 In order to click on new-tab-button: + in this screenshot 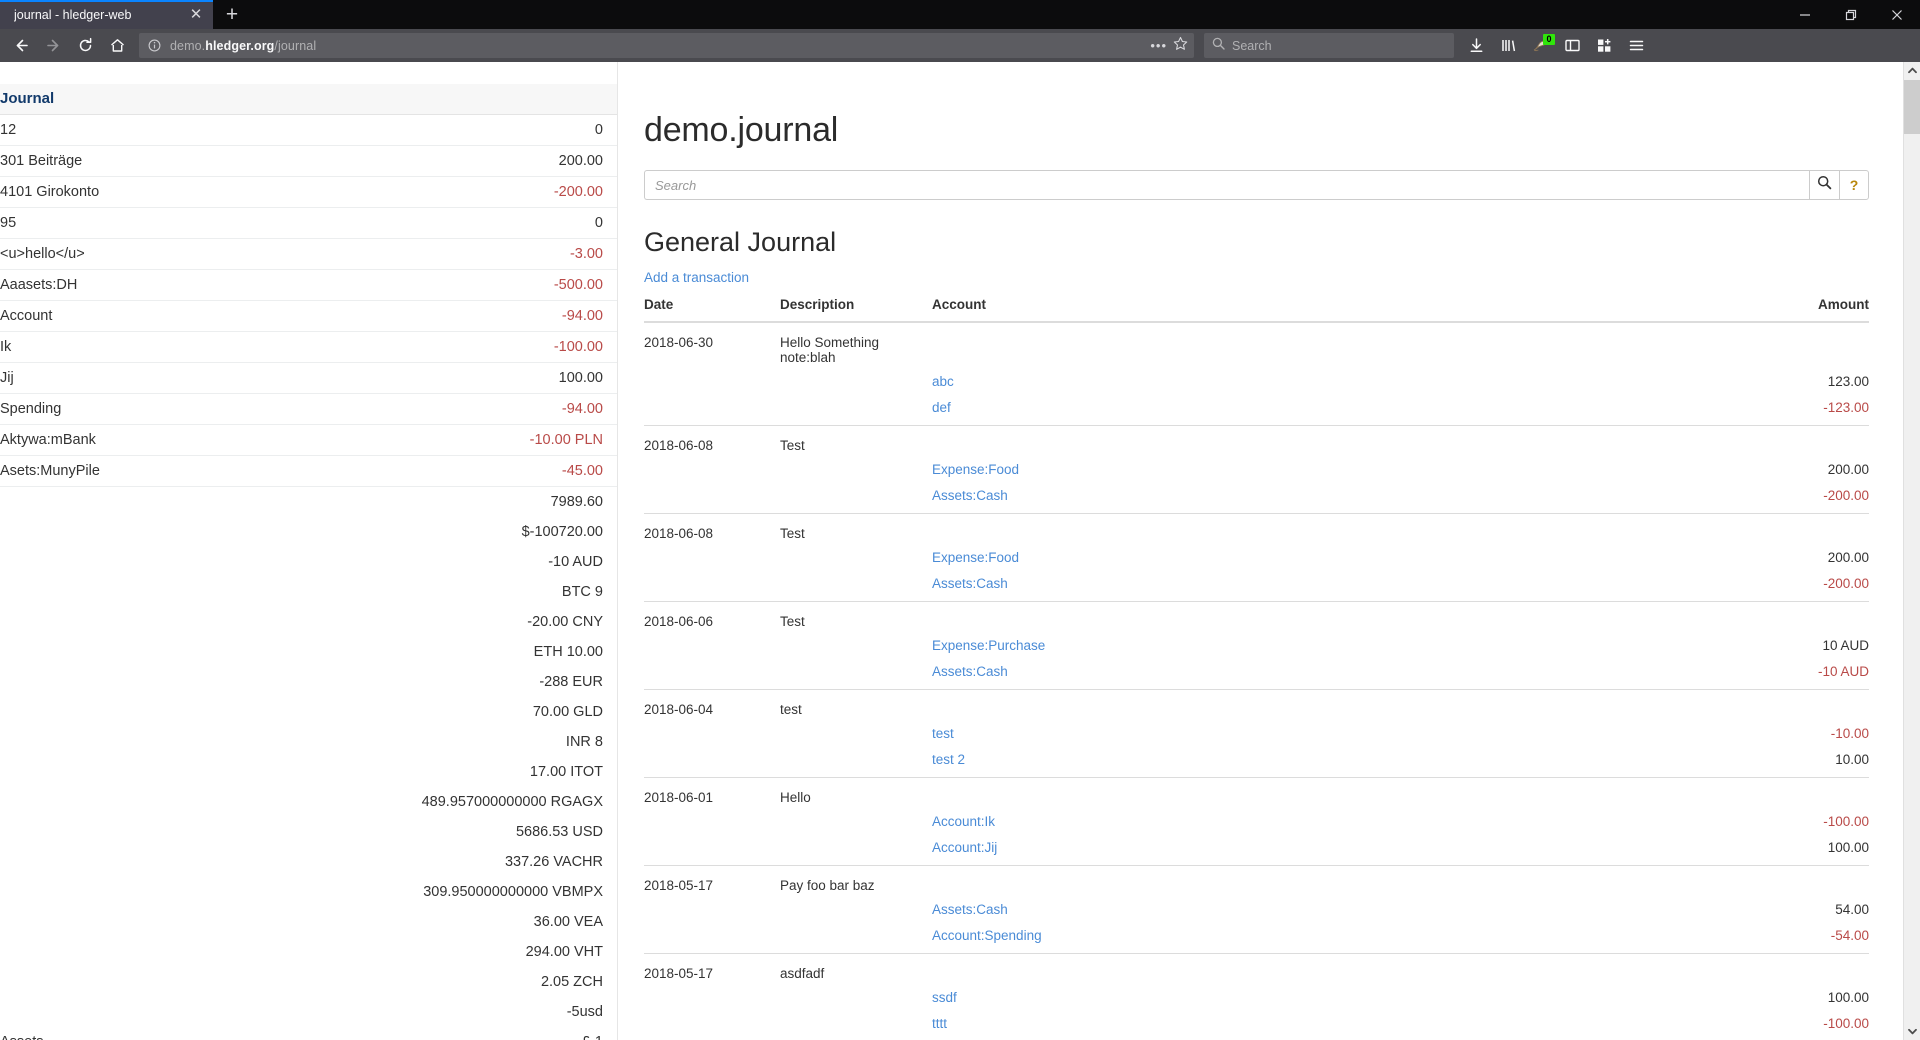, I will do `click(232, 14)`.